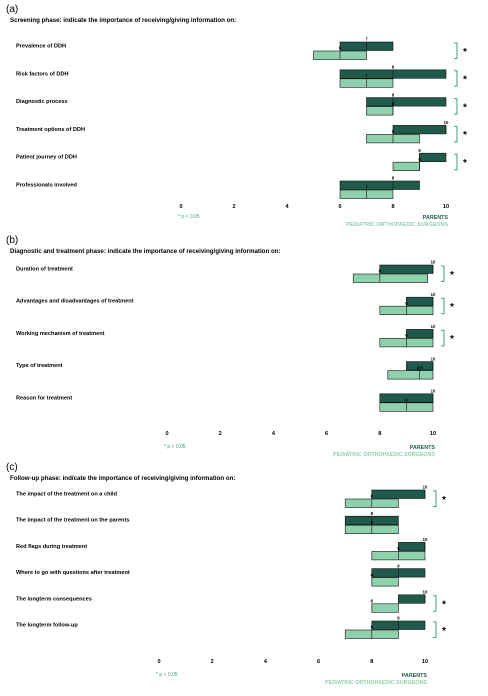 The image size is (488, 696). I want to click on category-label: The longterm consequences, so click(54, 599).